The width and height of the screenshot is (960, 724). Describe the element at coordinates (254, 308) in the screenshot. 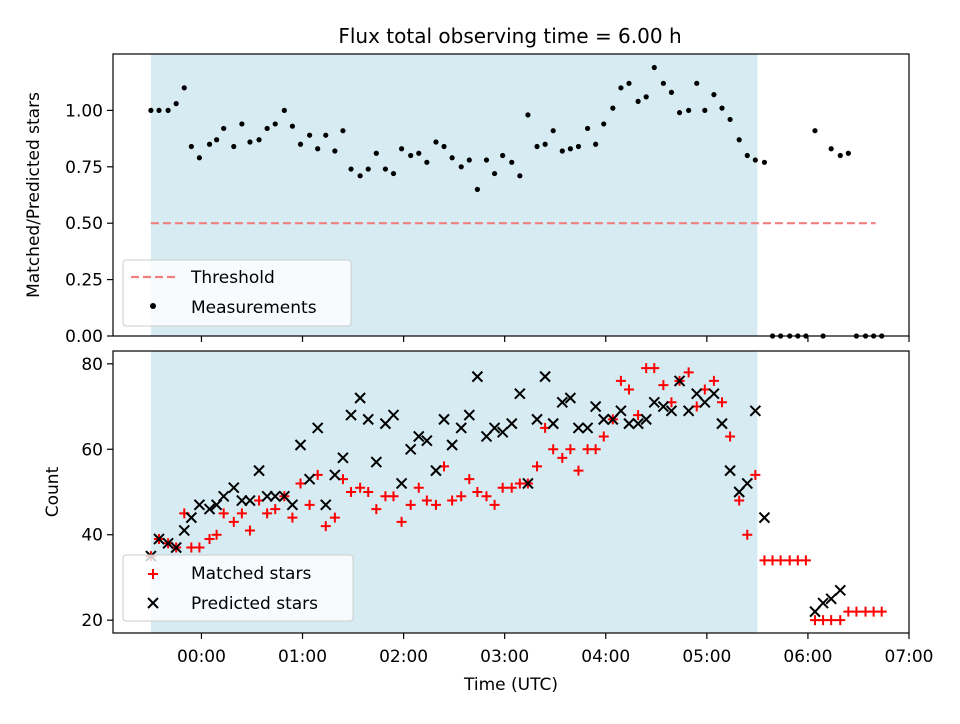

I see `legend-measurements-label: Measurements` at that location.